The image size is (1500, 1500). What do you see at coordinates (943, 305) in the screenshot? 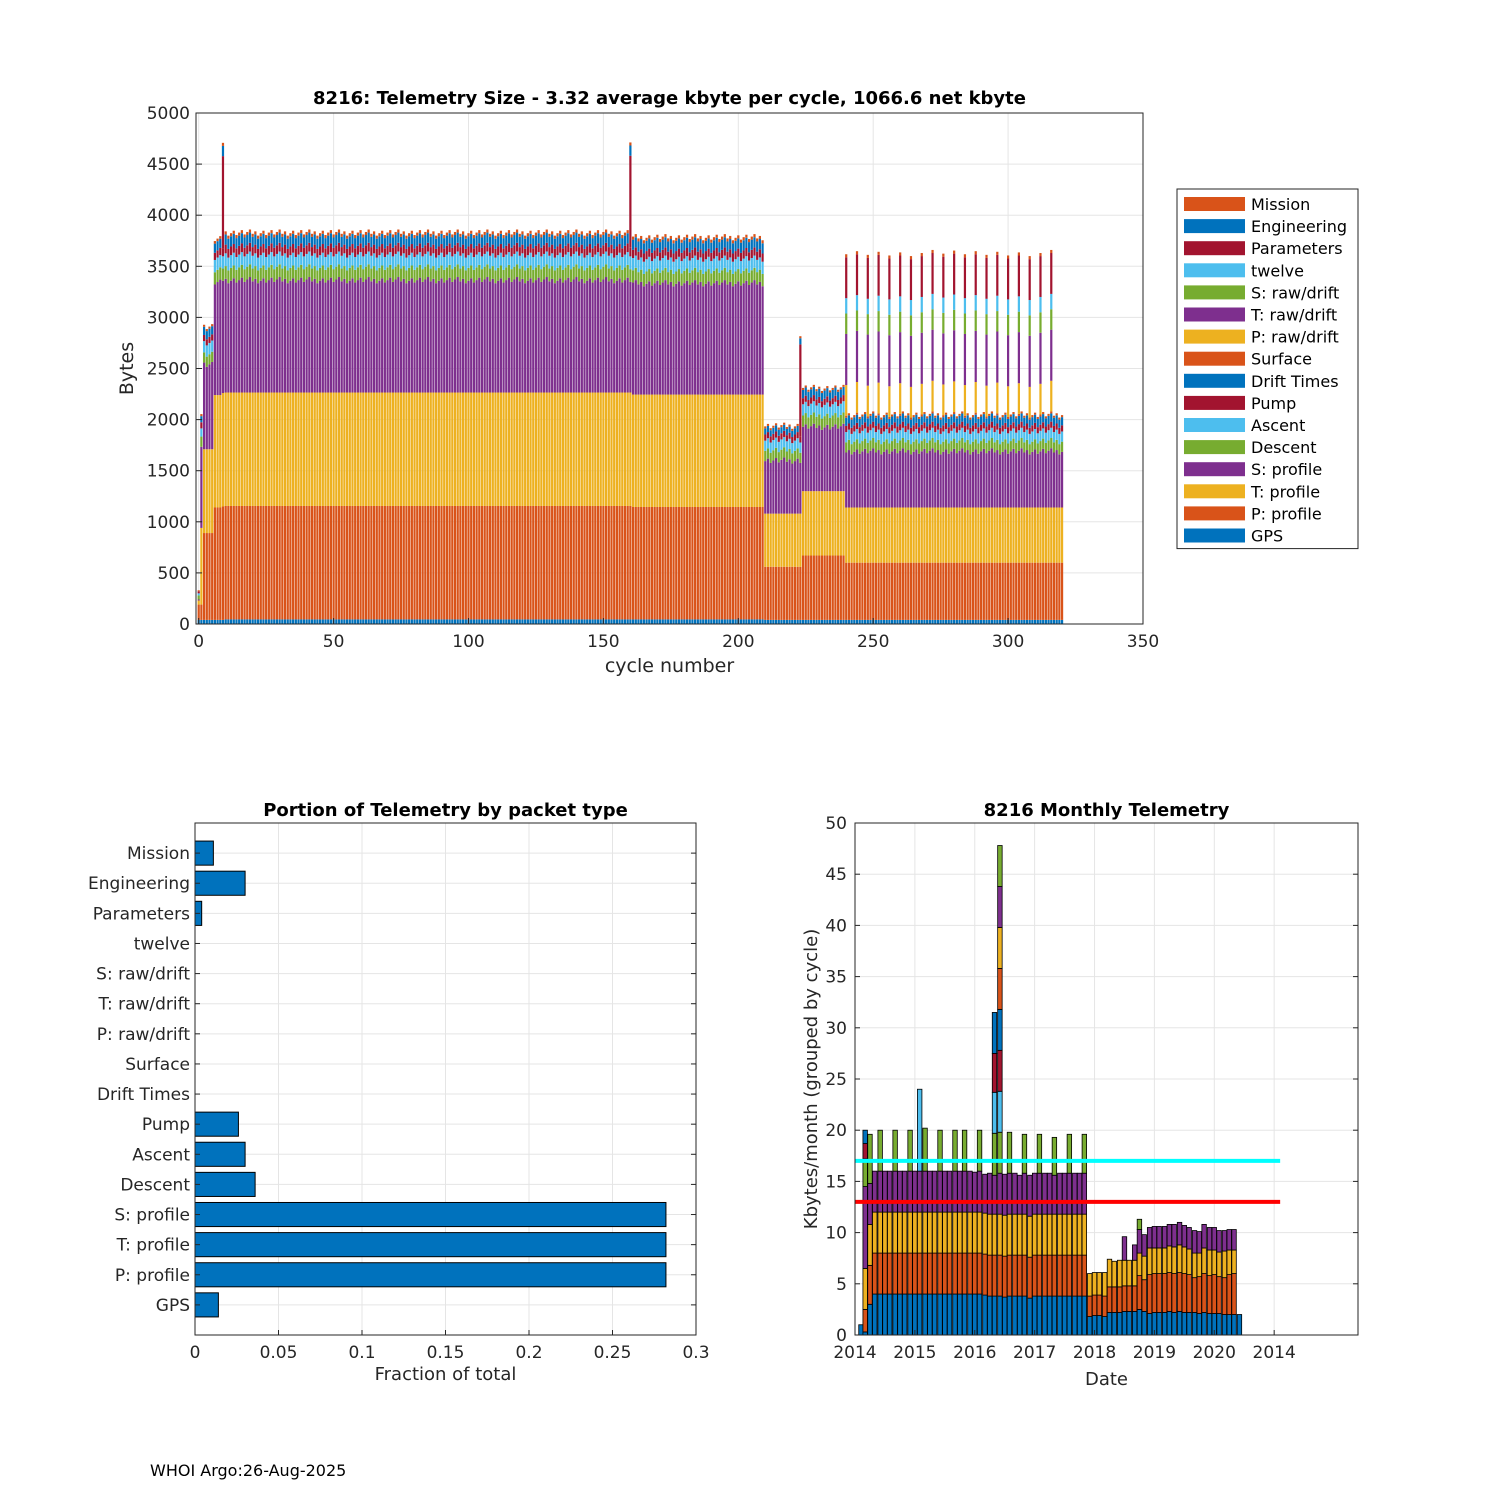
I see `bar-segment-twelve` at bounding box center [943, 305].